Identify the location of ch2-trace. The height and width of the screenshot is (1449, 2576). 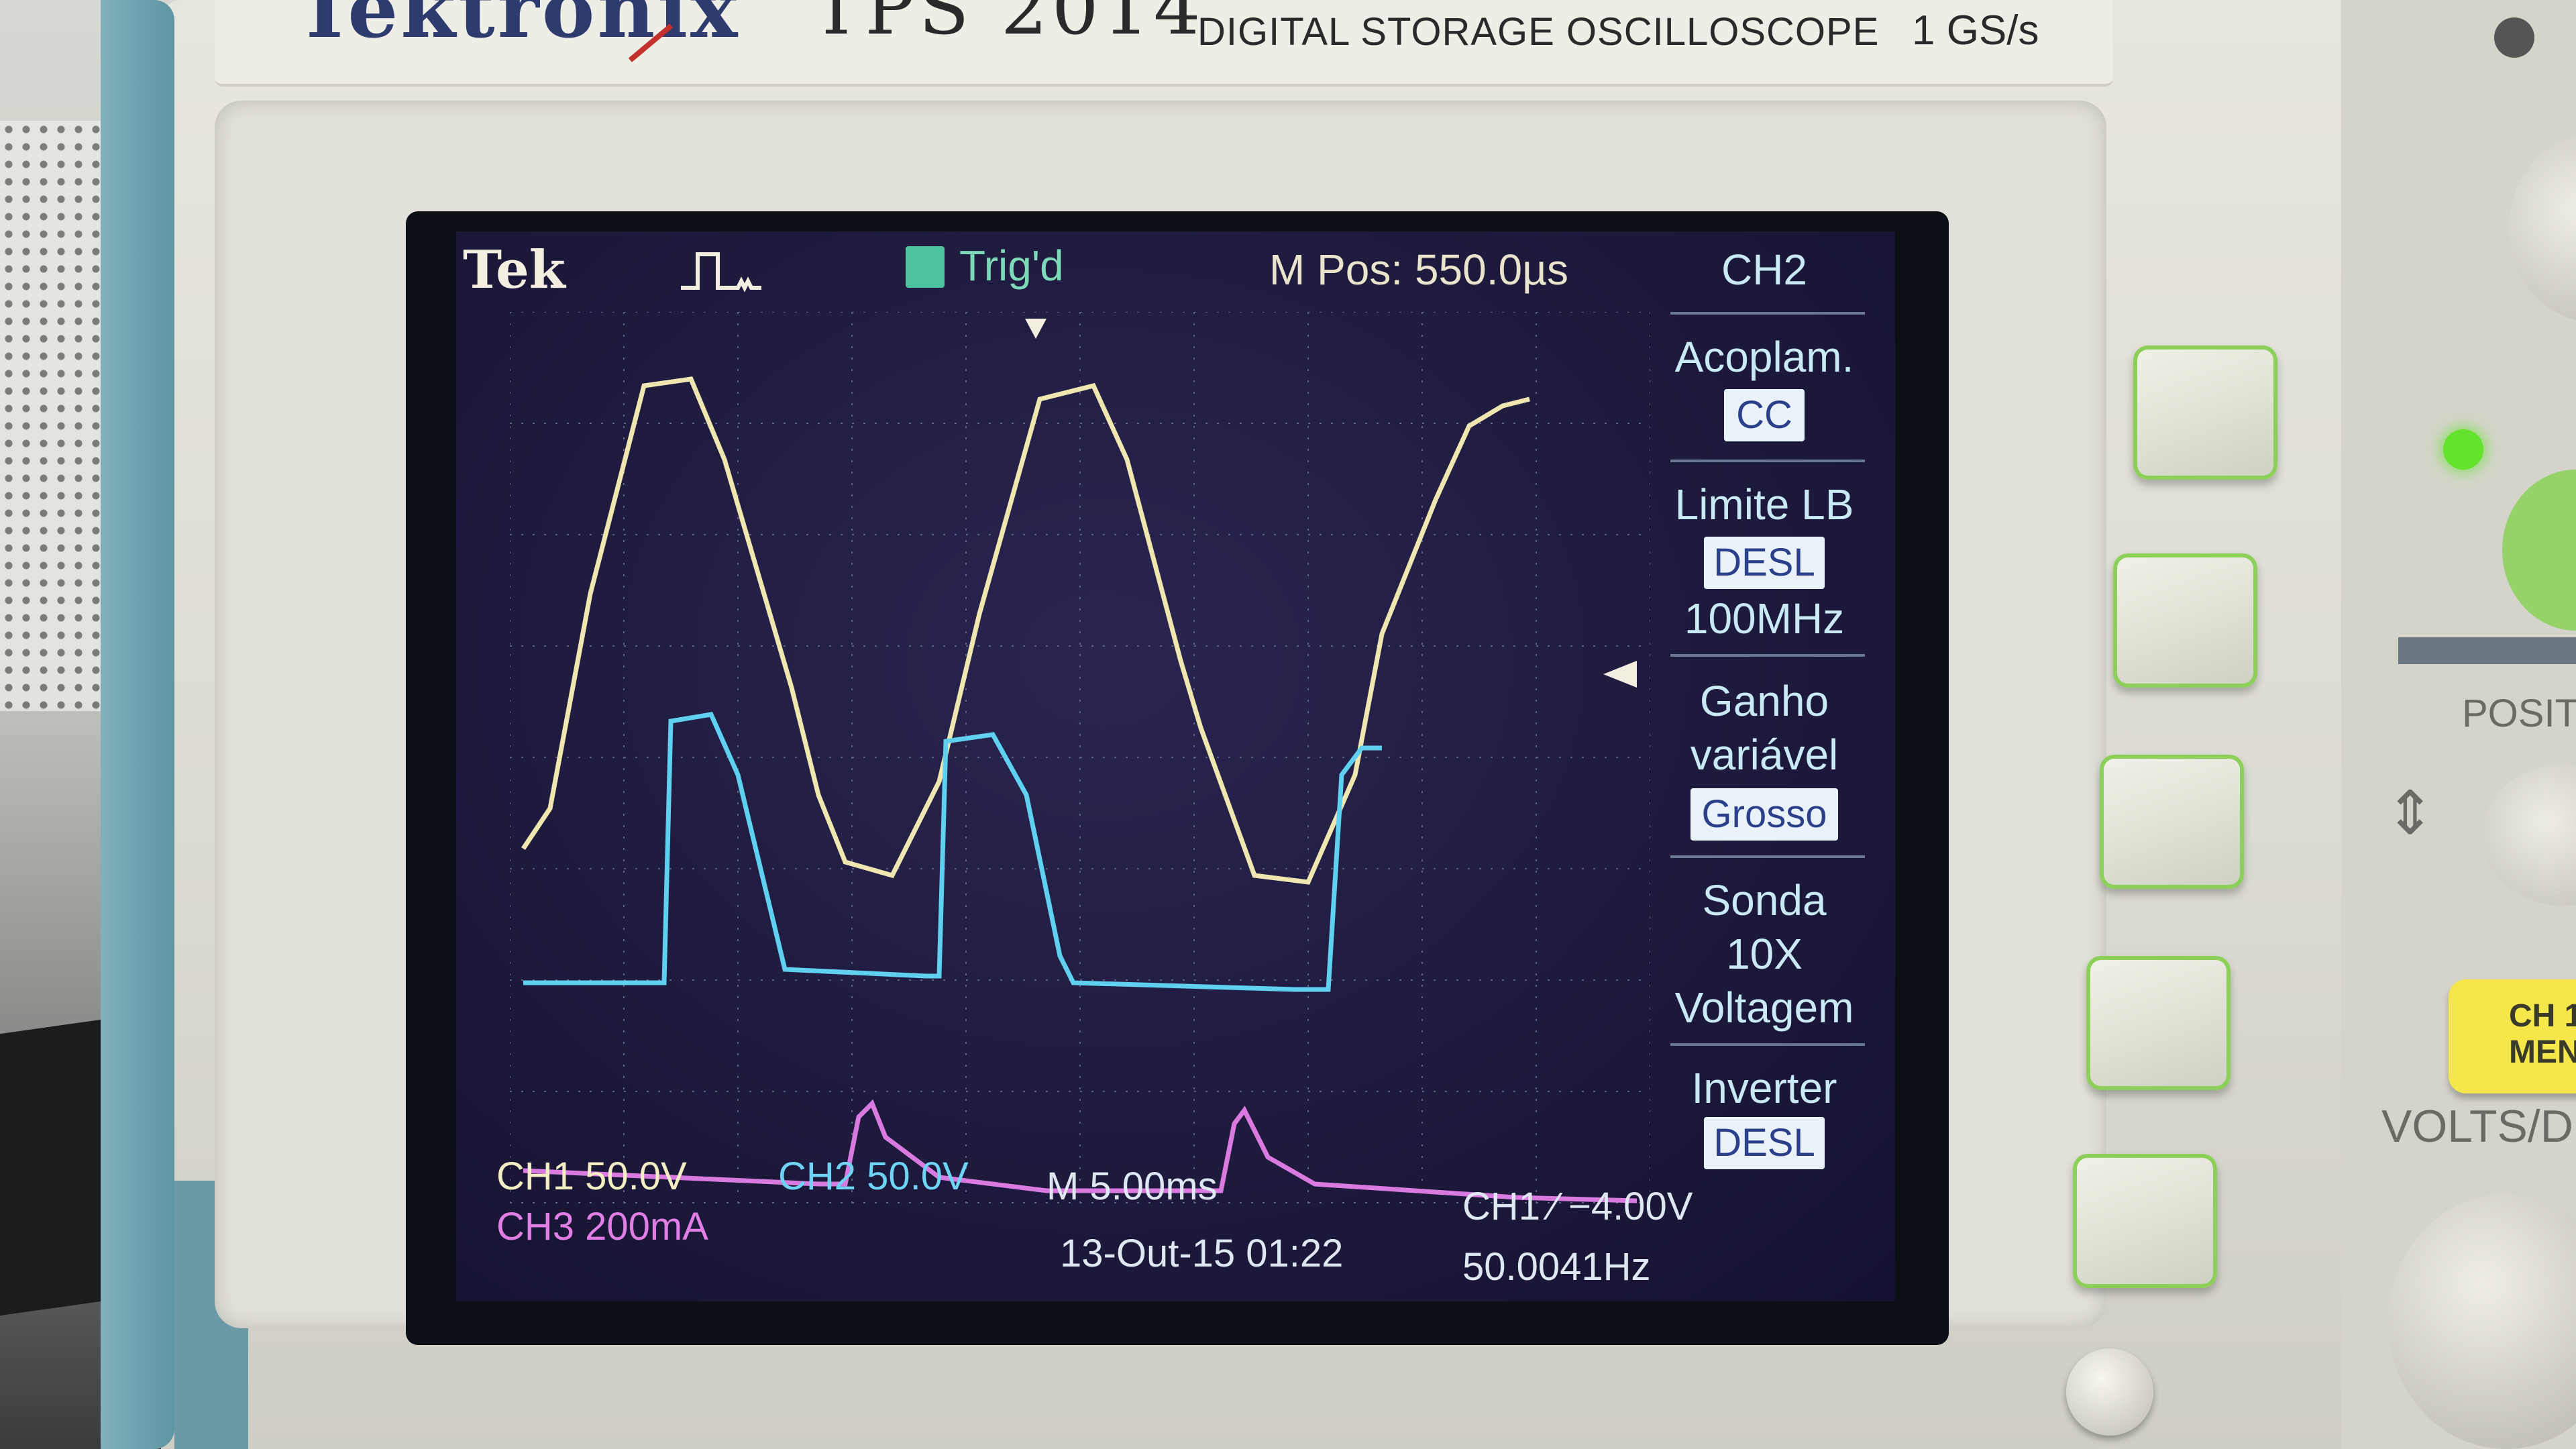
(952, 852).